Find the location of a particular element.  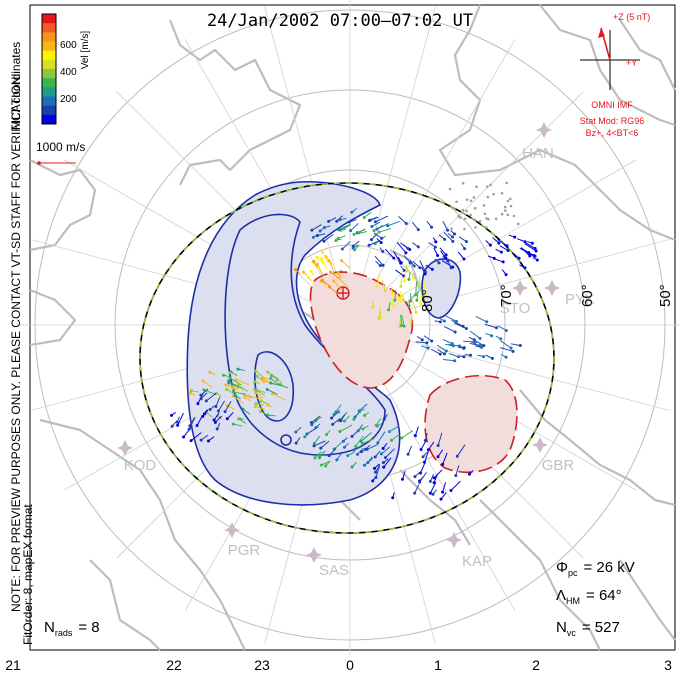

imf-source: OMNI IMF is located at coordinates (612, 105).